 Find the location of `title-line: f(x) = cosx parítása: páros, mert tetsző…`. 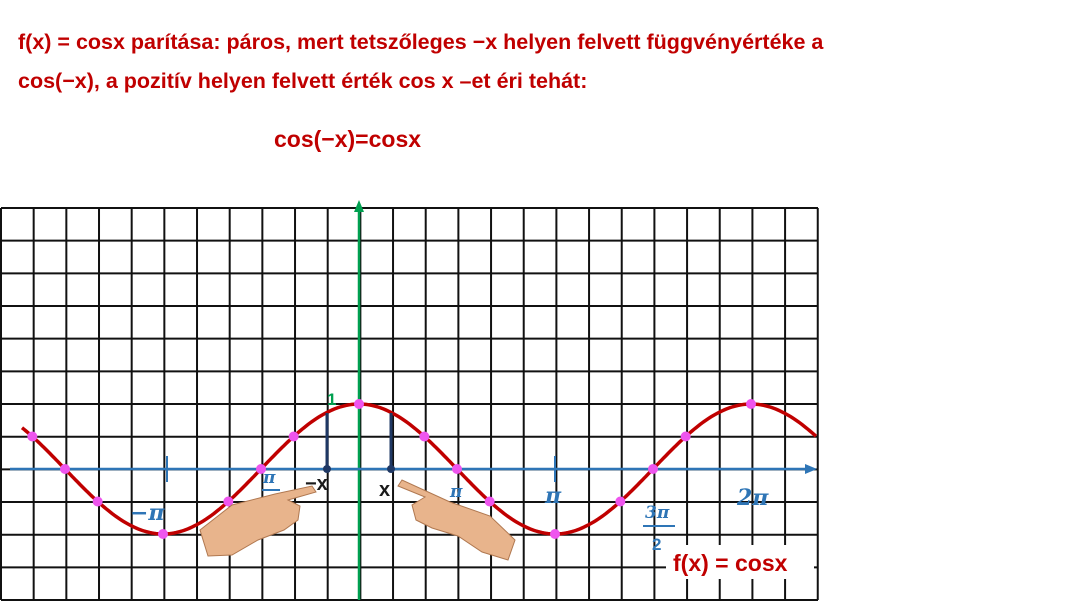

title-line: f(x) = cosx parítása: páros, mert tetsző… is located at coordinates (421, 42).